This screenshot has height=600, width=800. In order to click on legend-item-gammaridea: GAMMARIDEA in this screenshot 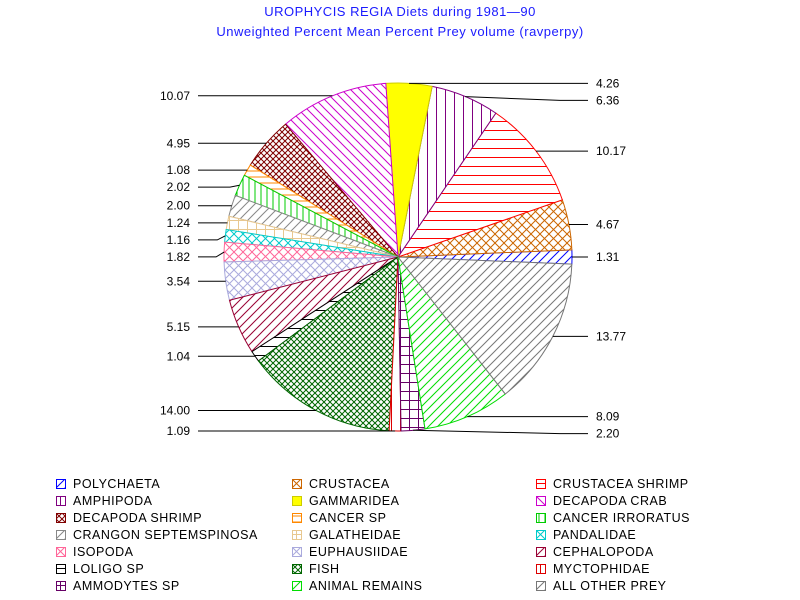, I will do `click(345, 501)`.